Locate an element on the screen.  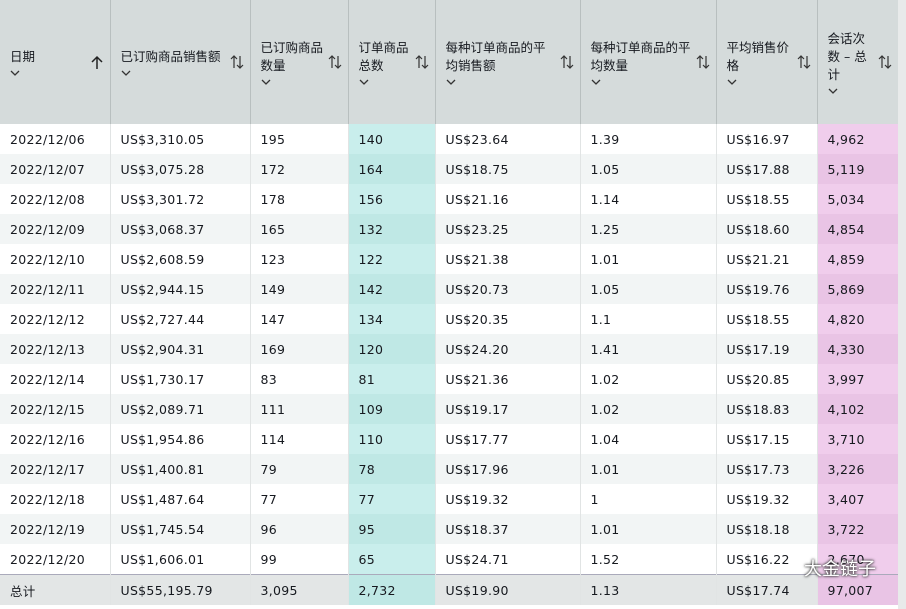
table-cell: US$1,730.17 is located at coordinates (180, 379).